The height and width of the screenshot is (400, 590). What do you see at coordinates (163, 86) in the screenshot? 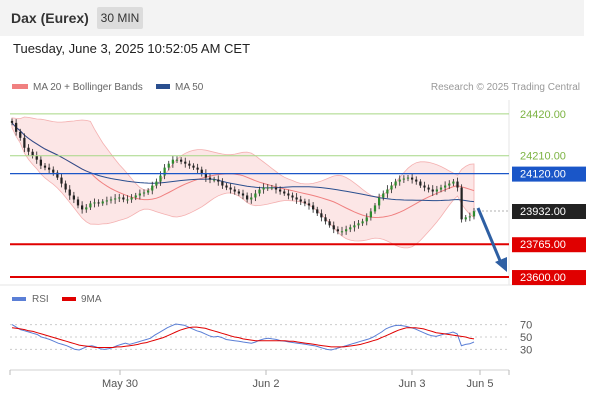
I see `ma50-legend-swatch` at bounding box center [163, 86].